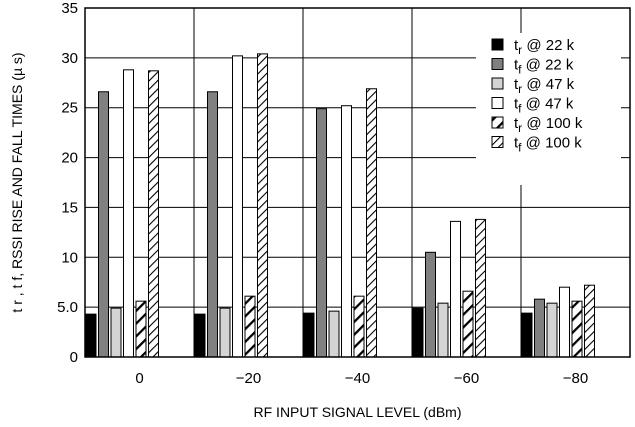 Image resolution: width=635 pixels, height=427 pixels. What do you see at coordinates (67, 183) in the screenshot?
I see `y-tick-labels: 0 5.0 10 15 20 25 30 35` at bounding box center [67, 183].